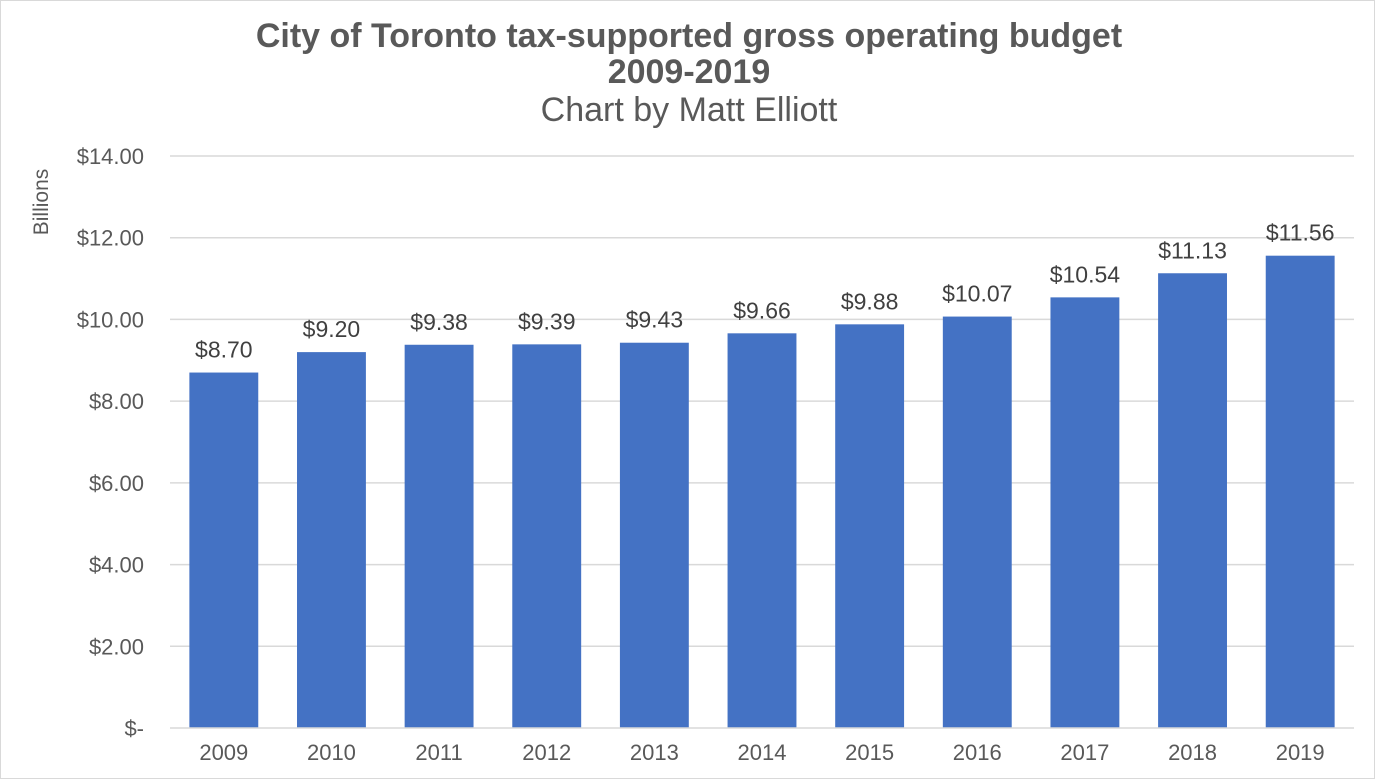  I want to click on x-tick-label: 2010, so click(331, 752).